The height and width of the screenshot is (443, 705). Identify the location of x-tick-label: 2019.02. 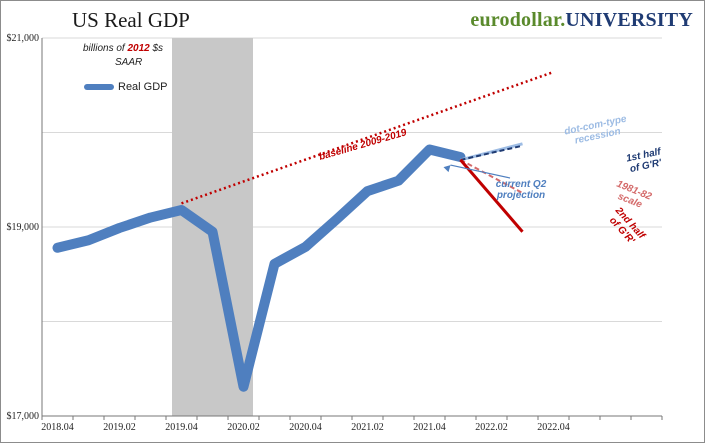
(119, 427).